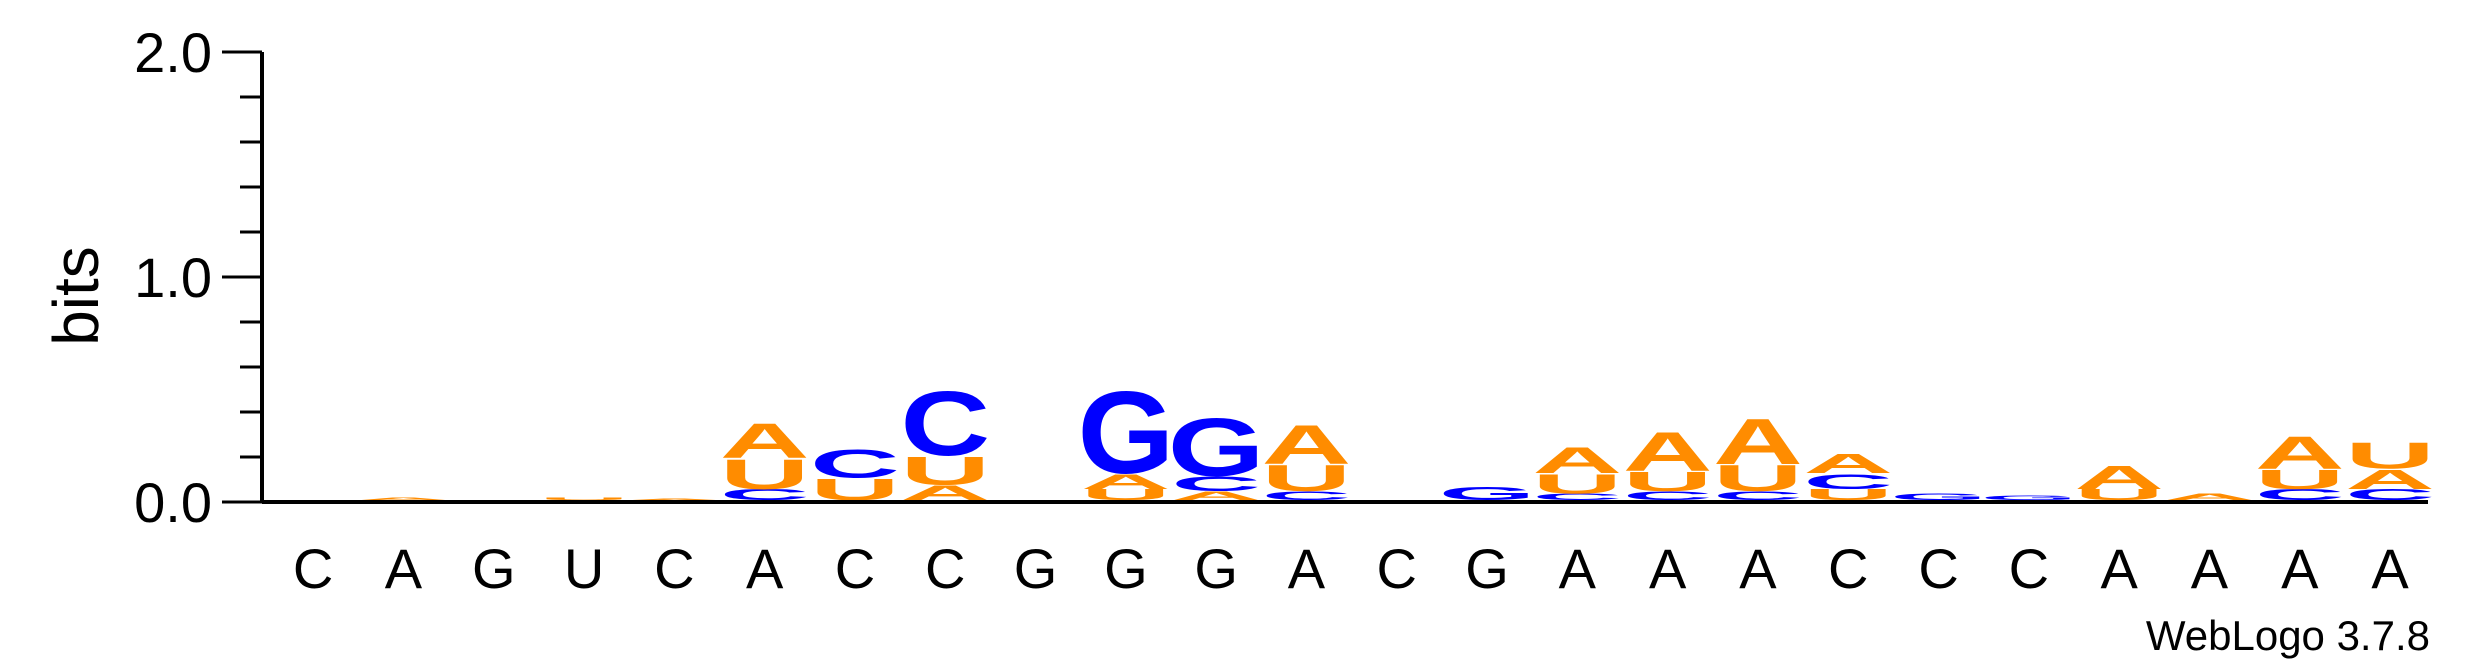 This screenshot has width=2475, height=667. What do you see at coordinates (173, 277) in the screenshot?
I see `y-tick-label: 1.0` at bounding box center [173, 277].